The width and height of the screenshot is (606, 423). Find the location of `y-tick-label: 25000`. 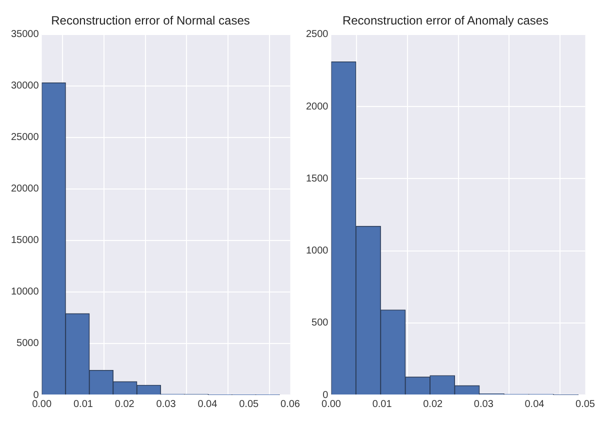

y-tick-label: 25000 is located at coordinates (25, 138).